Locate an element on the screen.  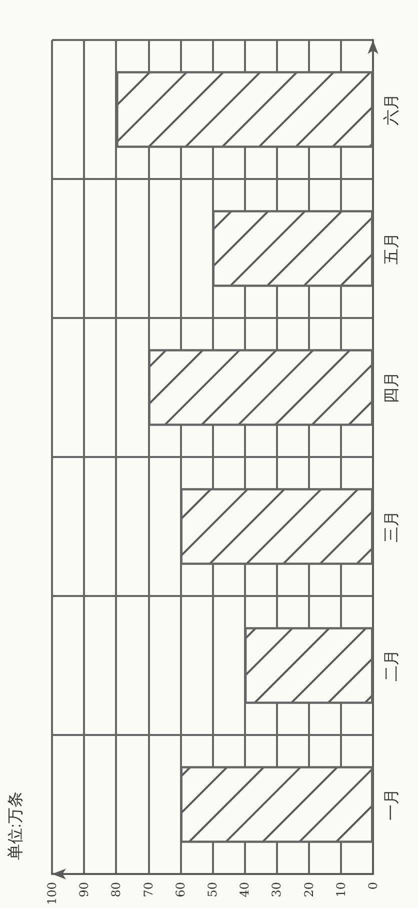
y-tick-label: 五月 is located at coordinates (391, 248).